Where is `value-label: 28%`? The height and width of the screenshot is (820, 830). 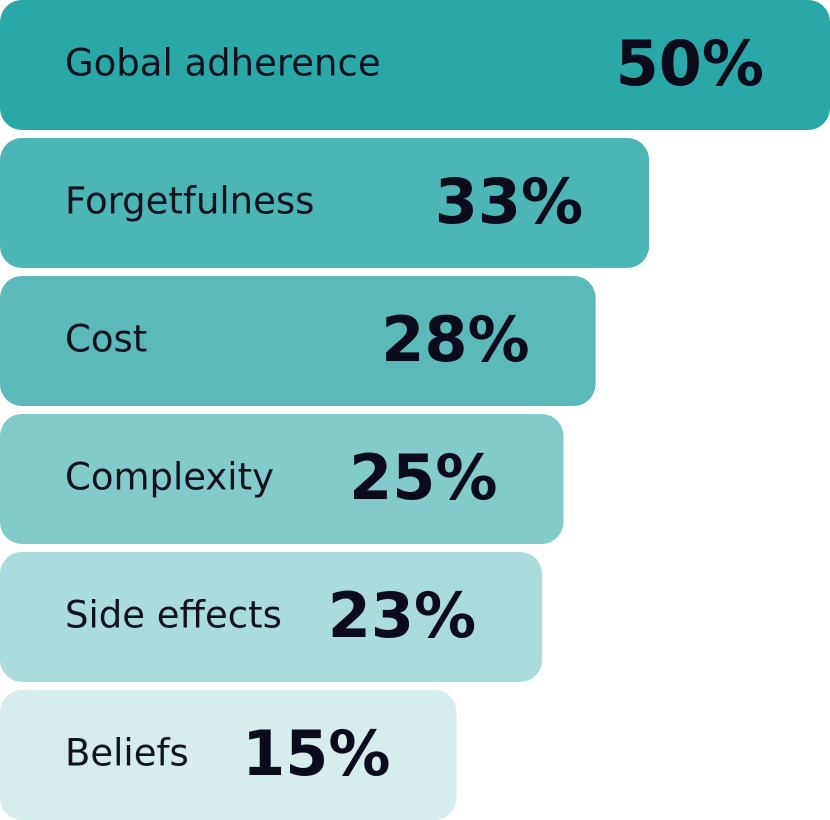 value-label: 28% is located at coordinates (455, 339).